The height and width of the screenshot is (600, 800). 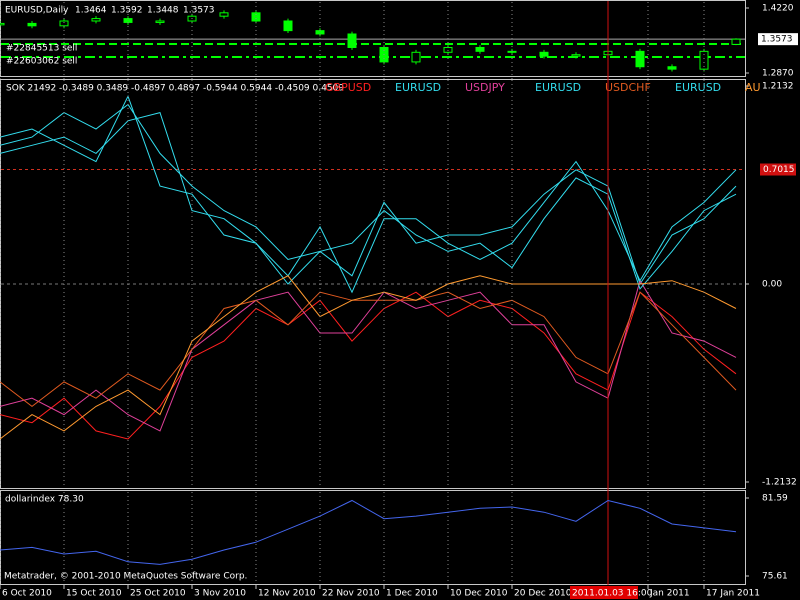 I want to click on cursor-box, so click(x=604, y=592).